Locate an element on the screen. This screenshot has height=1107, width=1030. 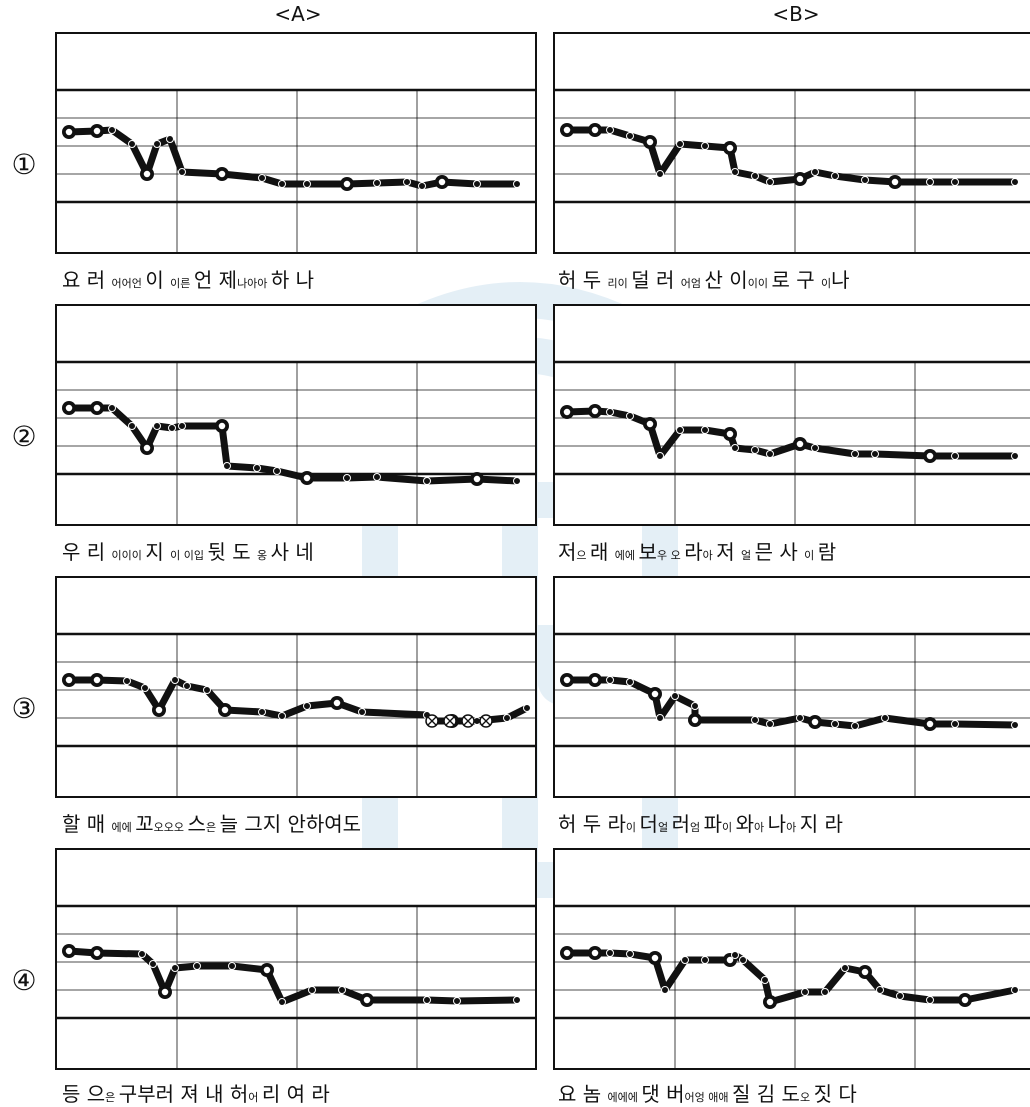
lyrics-caption-a-1: 요 러 어어언 이 이른 언 제나아아 하 나 is located at coordinates (188, 278).